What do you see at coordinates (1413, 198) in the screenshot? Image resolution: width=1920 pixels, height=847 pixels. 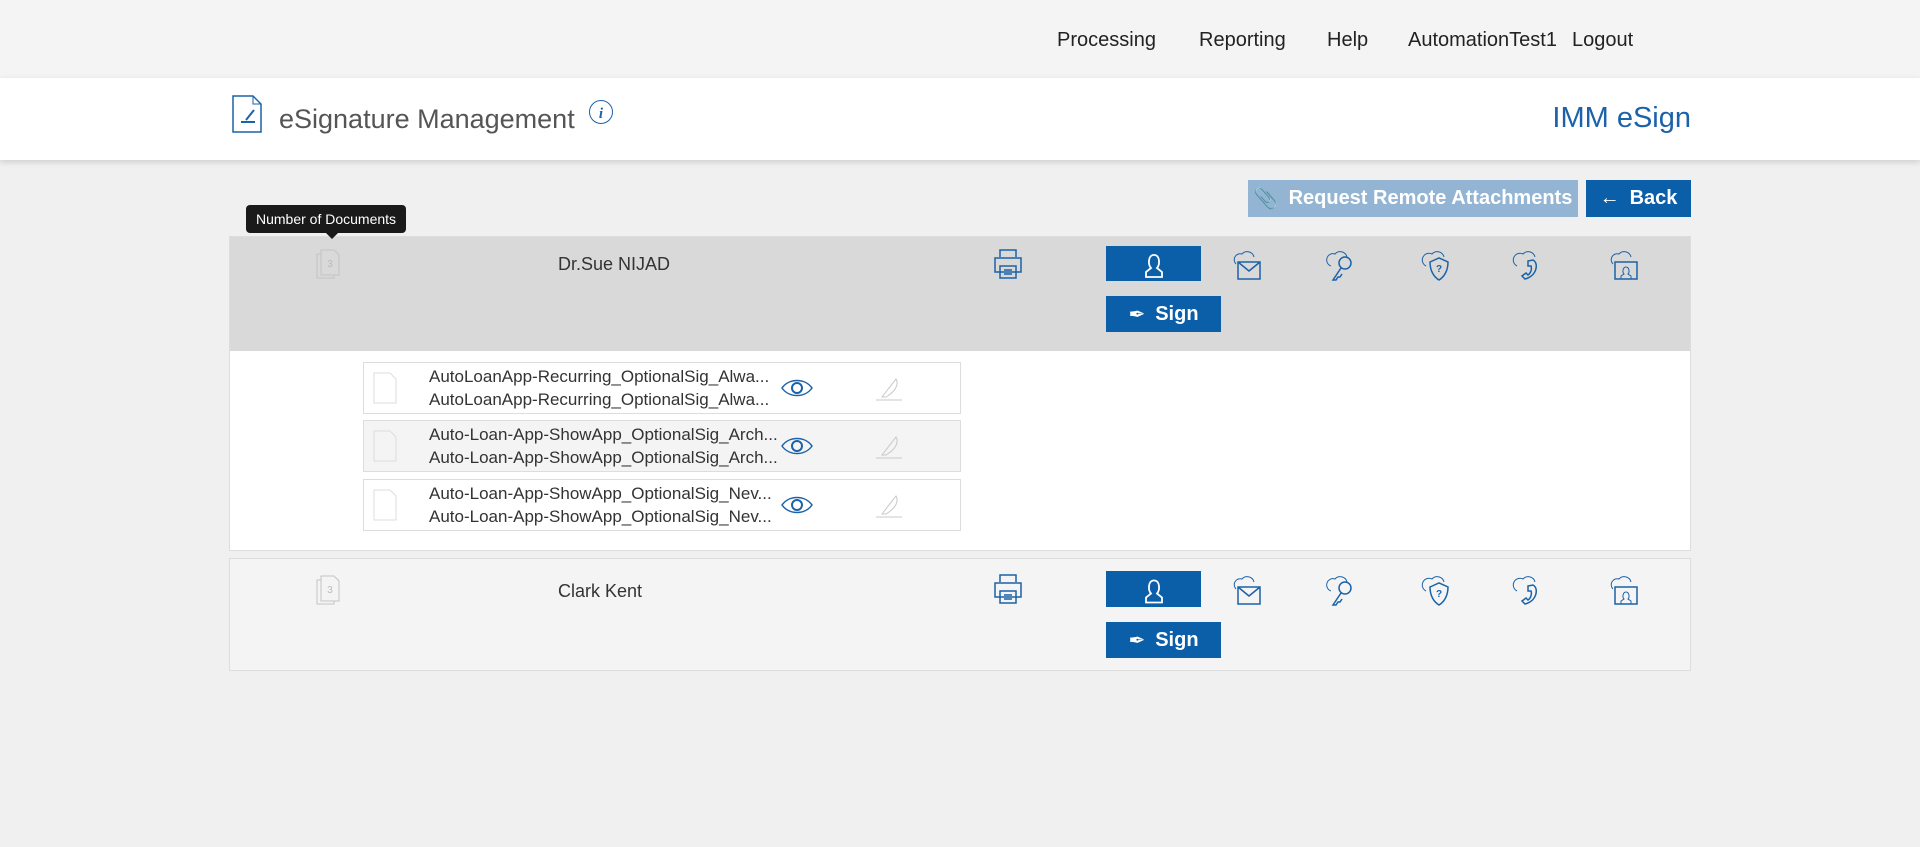 I see `request-remote-attachments-button: 📎 Request Remote Attachments` at bounding box center [1413, 198].